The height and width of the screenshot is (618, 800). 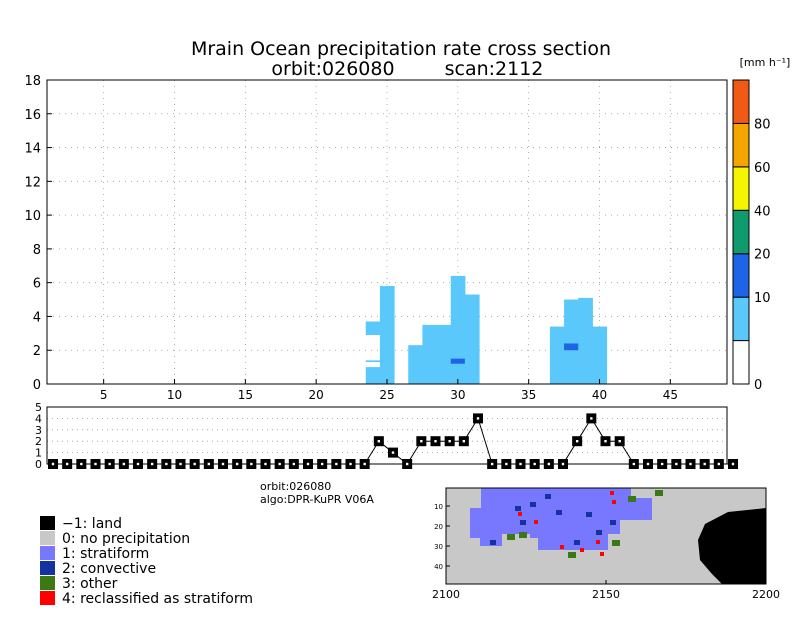 What do you see at coordinates (32, 81) in the screenshot?
I see `y-tick-label: 18` at bounding box center [32, 81].